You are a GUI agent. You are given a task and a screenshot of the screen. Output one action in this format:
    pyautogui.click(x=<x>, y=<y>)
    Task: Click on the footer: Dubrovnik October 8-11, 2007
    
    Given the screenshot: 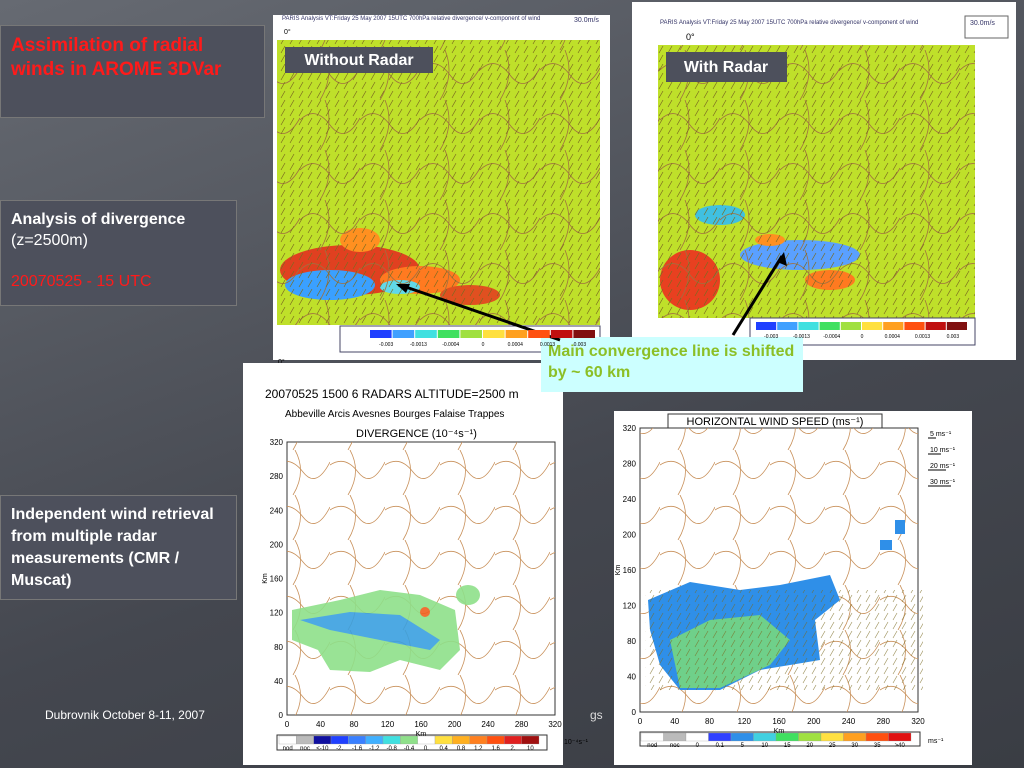 What is the action you would take?
    pyautogui.click(x=125, y=715)
    